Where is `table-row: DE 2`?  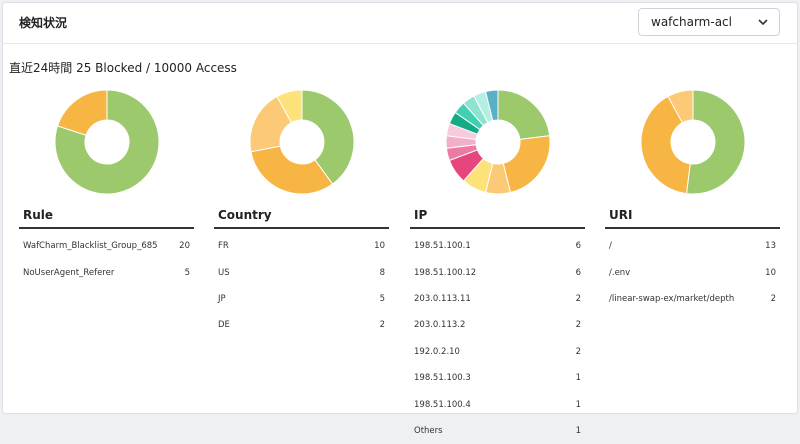 table-row: DE 2 is located at coordinates (301, 325).